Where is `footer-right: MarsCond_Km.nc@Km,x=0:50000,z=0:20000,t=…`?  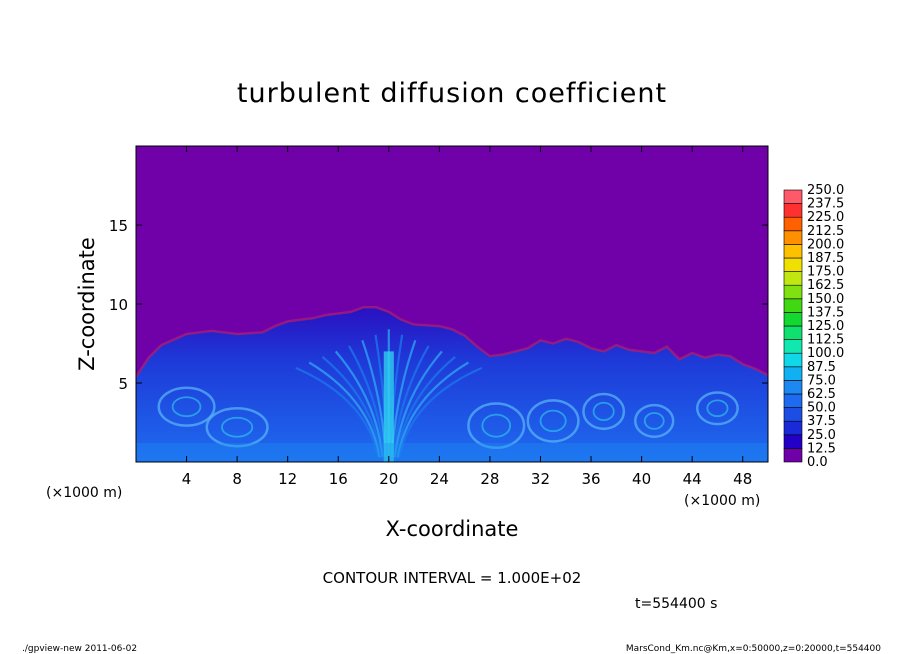 footer-right: MarsCond_Km.nc@Km,x=0:50000,z=0:20000,t=… is located at coordinates (753, 649).